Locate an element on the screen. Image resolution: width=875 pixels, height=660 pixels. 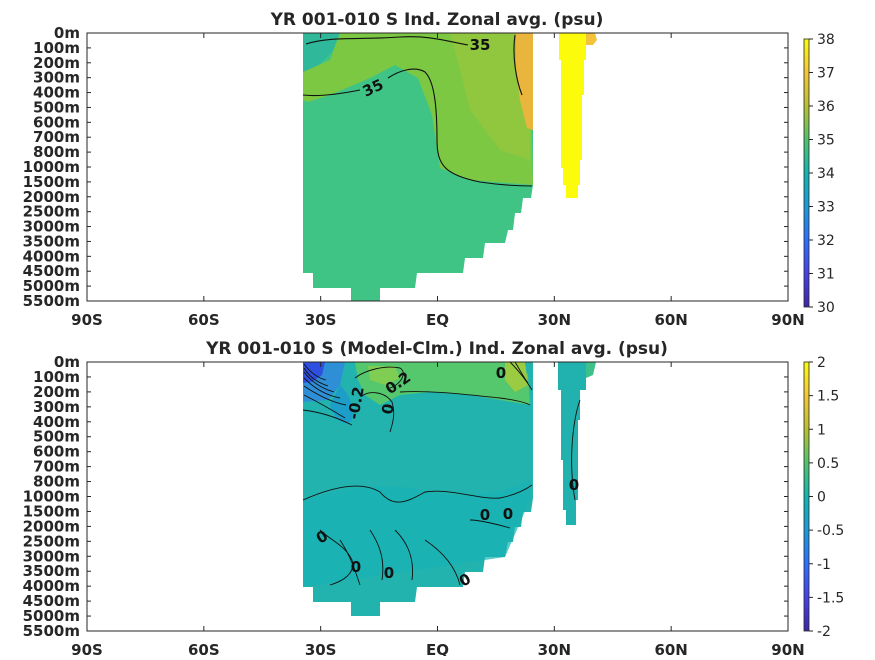
colorbar-tick-label: -1 is located at coordinates (824, 565).